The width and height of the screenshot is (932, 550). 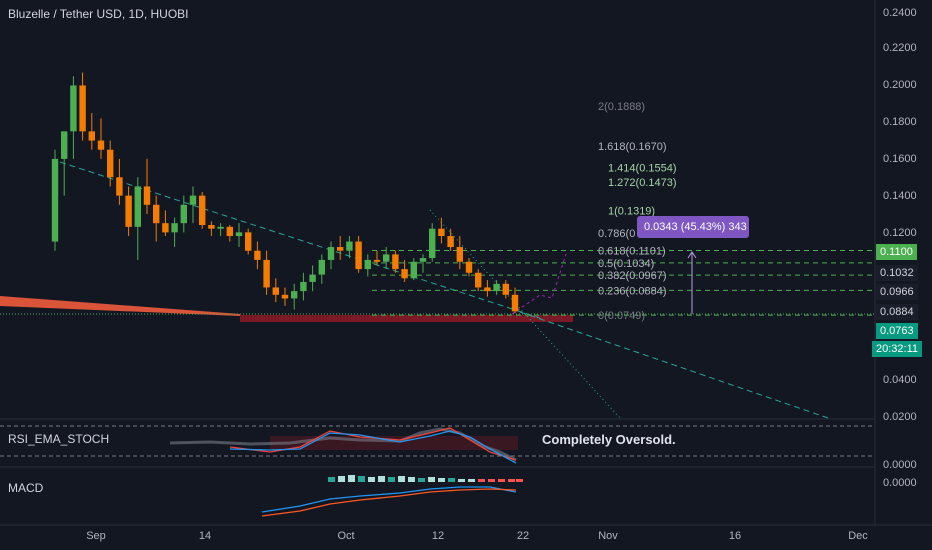 I want to click on macd-line, so click(x=389, y=499).